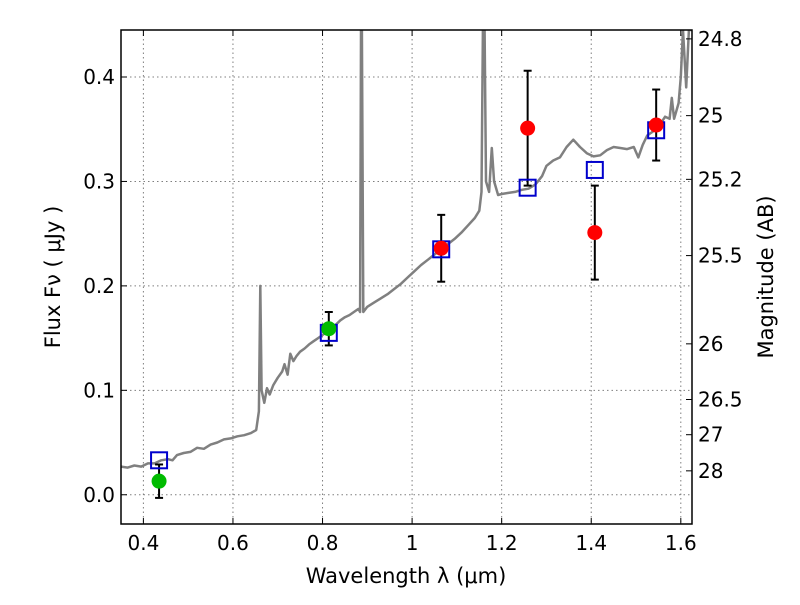 This screenshot has width=800, height=605. What do you see at coordinates (406, 576) in the screenshot?
I see `x-axis-title: Wavelength λ (μm)` at bounding box center [406, 576].